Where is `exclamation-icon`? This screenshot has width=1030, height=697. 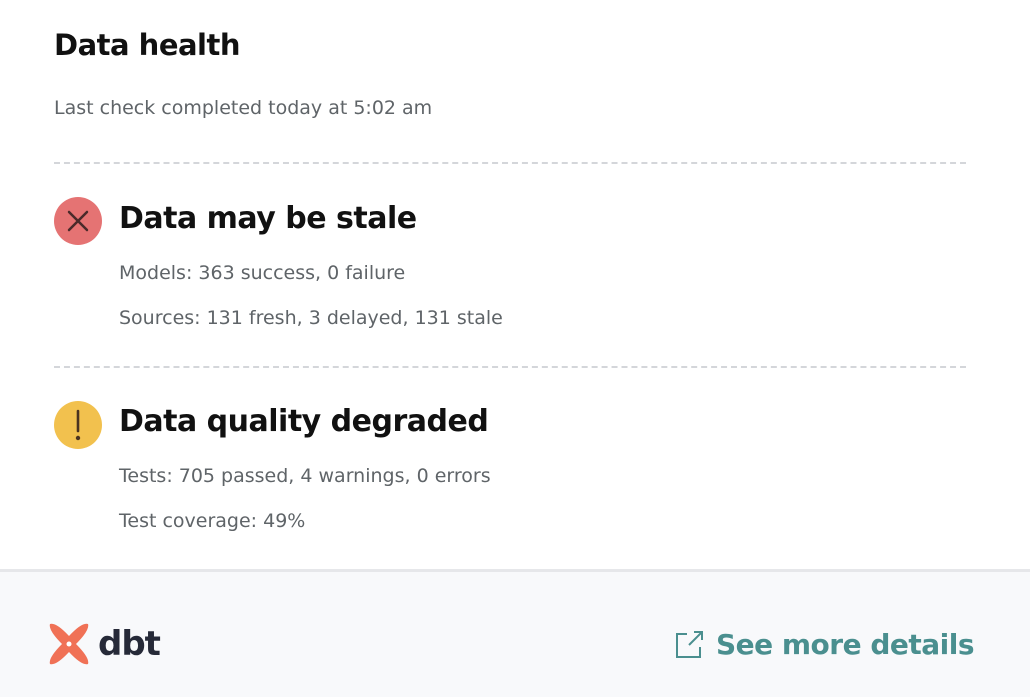 exclamation-icon is located at coordinates (78, 425).